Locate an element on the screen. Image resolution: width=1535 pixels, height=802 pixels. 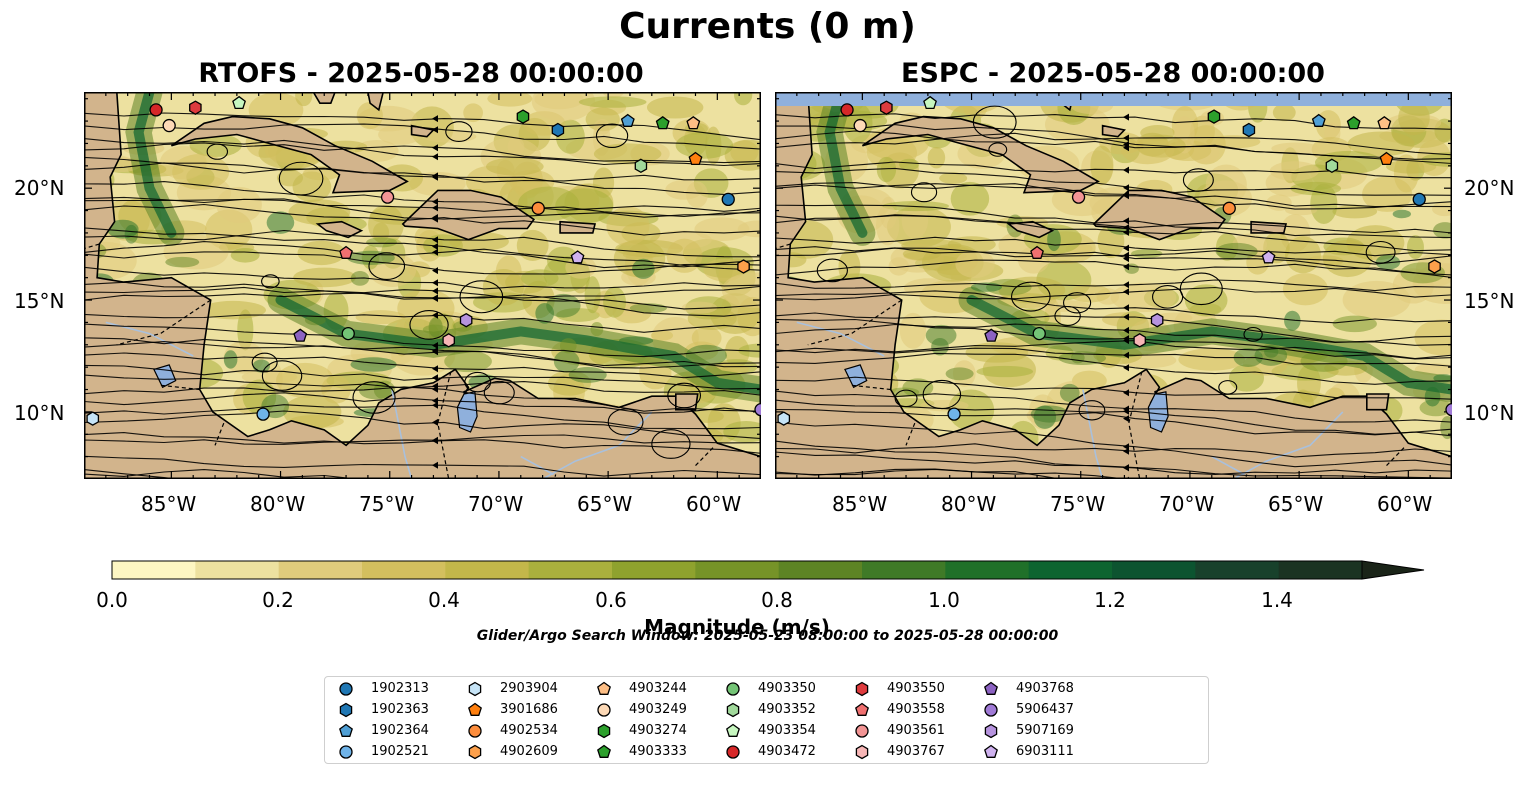
legend-label: 4903274 is located at coordinates (658, 730).